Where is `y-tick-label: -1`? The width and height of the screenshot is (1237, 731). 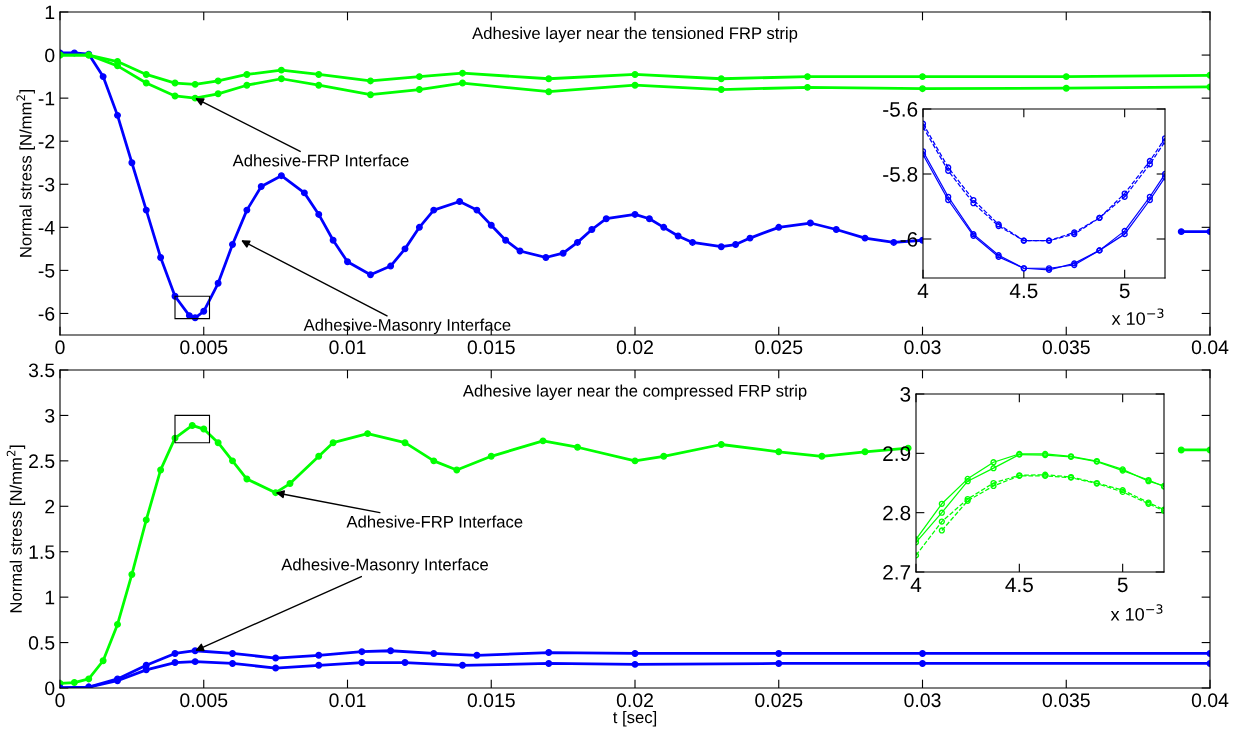
y-tick-label: -1 is located at coordinates (46, 98).